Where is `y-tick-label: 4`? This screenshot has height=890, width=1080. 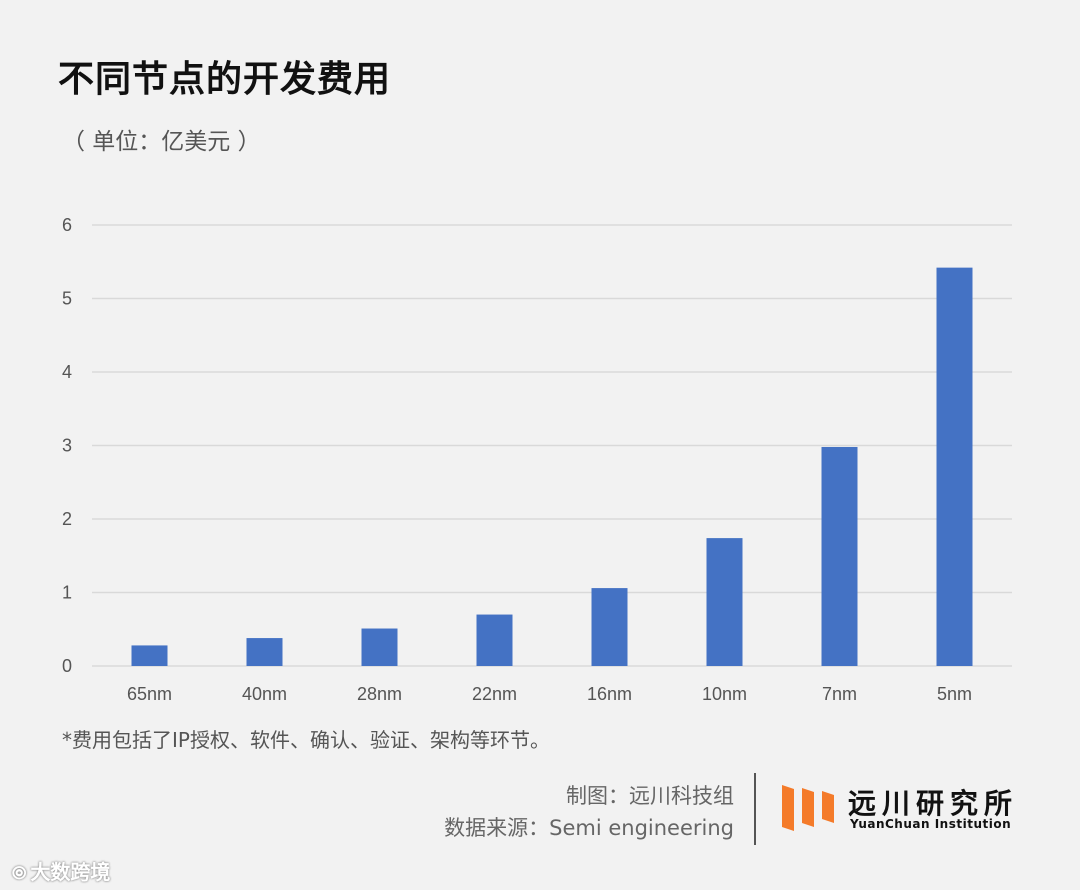 y-tick-label: 4 is located at coordinates (67, 372).